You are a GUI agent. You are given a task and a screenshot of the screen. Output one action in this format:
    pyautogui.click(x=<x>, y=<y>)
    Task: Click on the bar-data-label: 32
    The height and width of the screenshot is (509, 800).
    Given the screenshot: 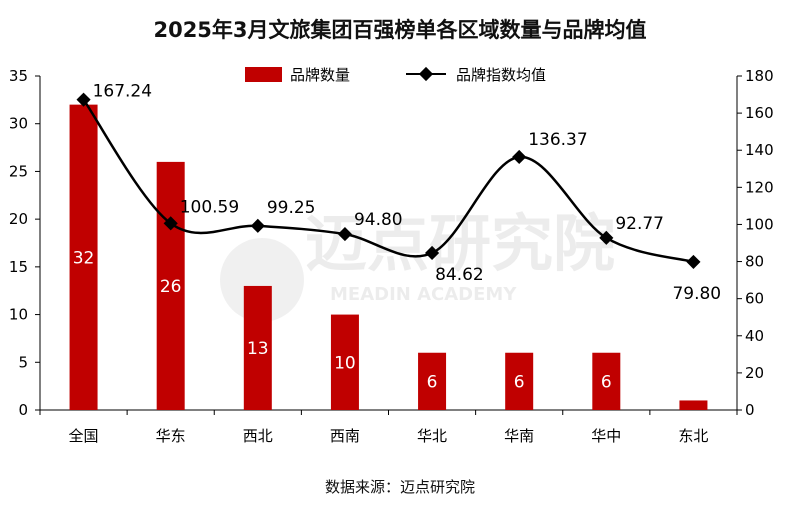 What is the action you would take?
    pyautogui.click(x=84, y=258)
    